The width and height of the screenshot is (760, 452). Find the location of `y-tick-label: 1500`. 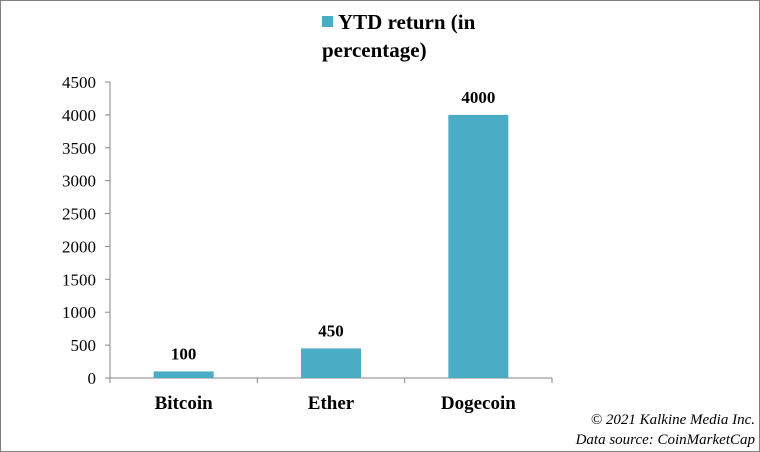

y-tick-label: 1500 is located at coordinates (79, 279).